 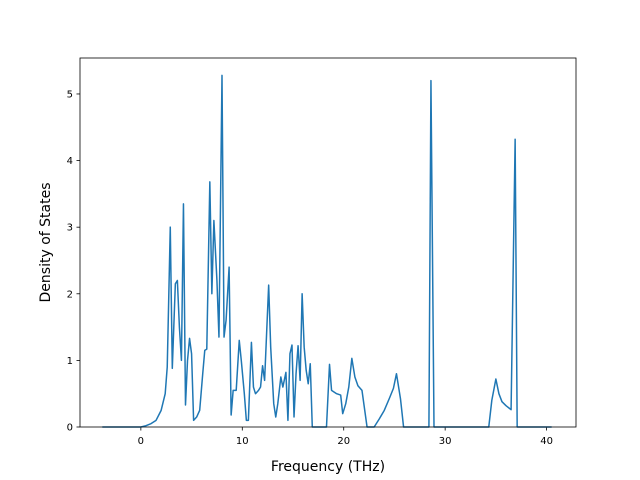 What do you see at coordinates (70, 361) in the screenshot?
I see `y-tick-label: 1` at bounding box center [70, 361].